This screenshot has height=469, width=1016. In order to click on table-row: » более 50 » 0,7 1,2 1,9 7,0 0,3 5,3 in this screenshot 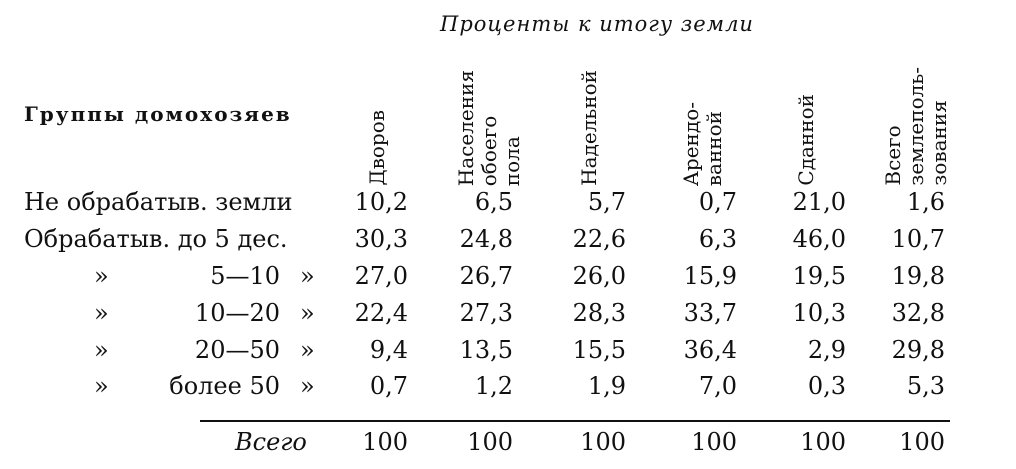, I will do `click(508, 391)`.